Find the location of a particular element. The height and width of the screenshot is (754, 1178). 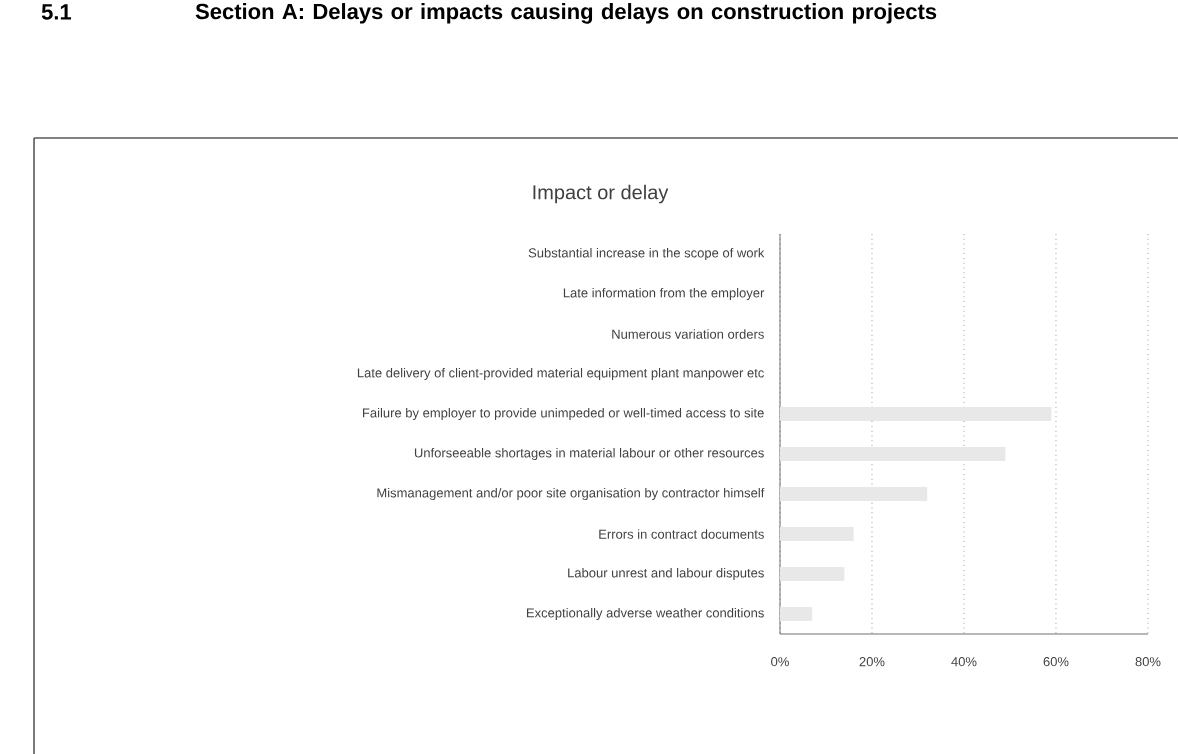

text: 5.1 is located at coordinates (56, 12).